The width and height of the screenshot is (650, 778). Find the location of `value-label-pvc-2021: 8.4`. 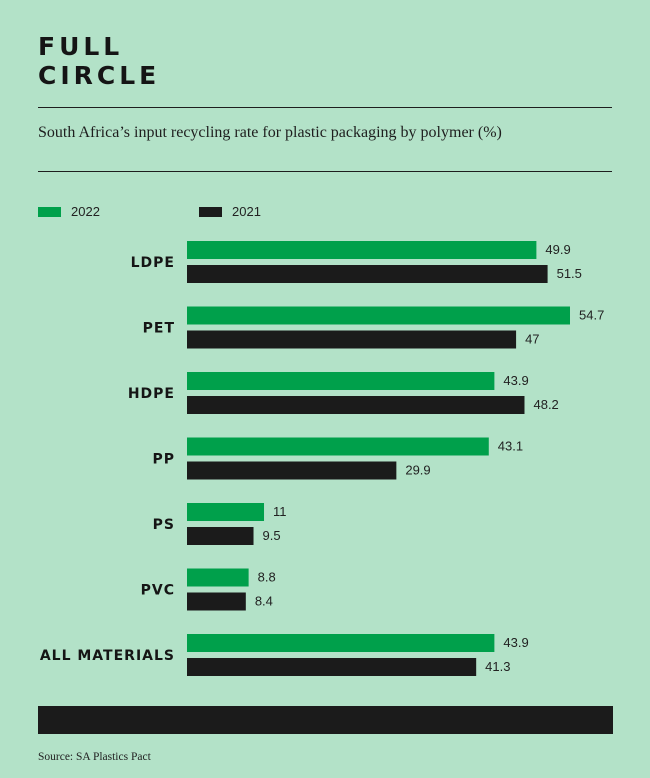

value-label-pvc-2021: 8.4 is located at coordinates (264, 601).